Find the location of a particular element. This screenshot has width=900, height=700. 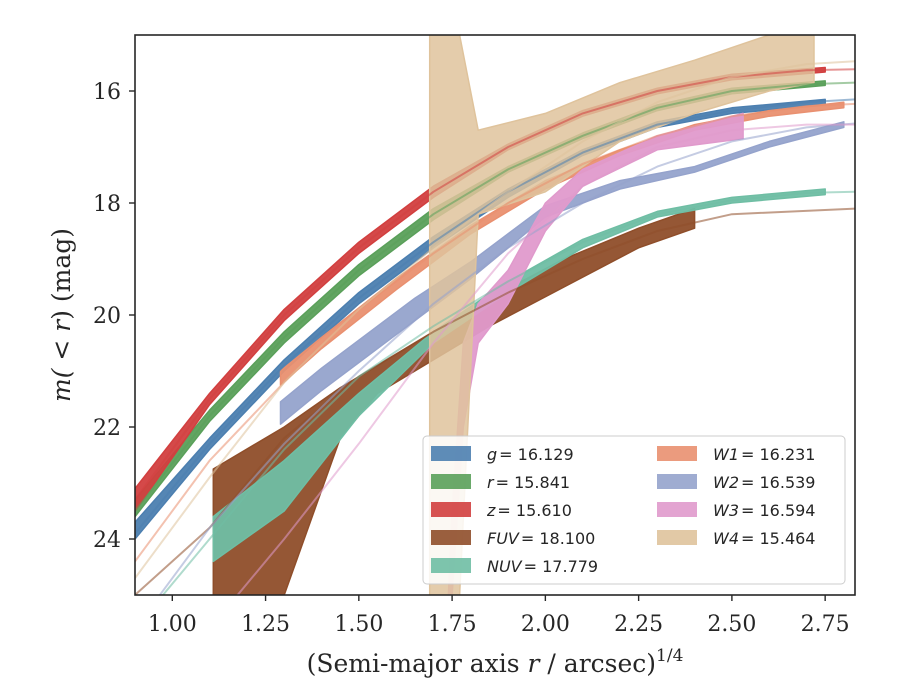

y-tick-label: 20 is located at coordinates (107, 316).